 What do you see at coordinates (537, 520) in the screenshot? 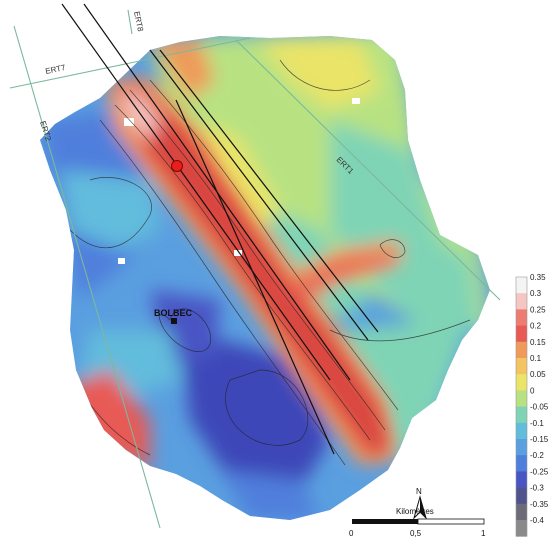
I see `legend-tick-label: -0.4` at bounding box center [537, 520].